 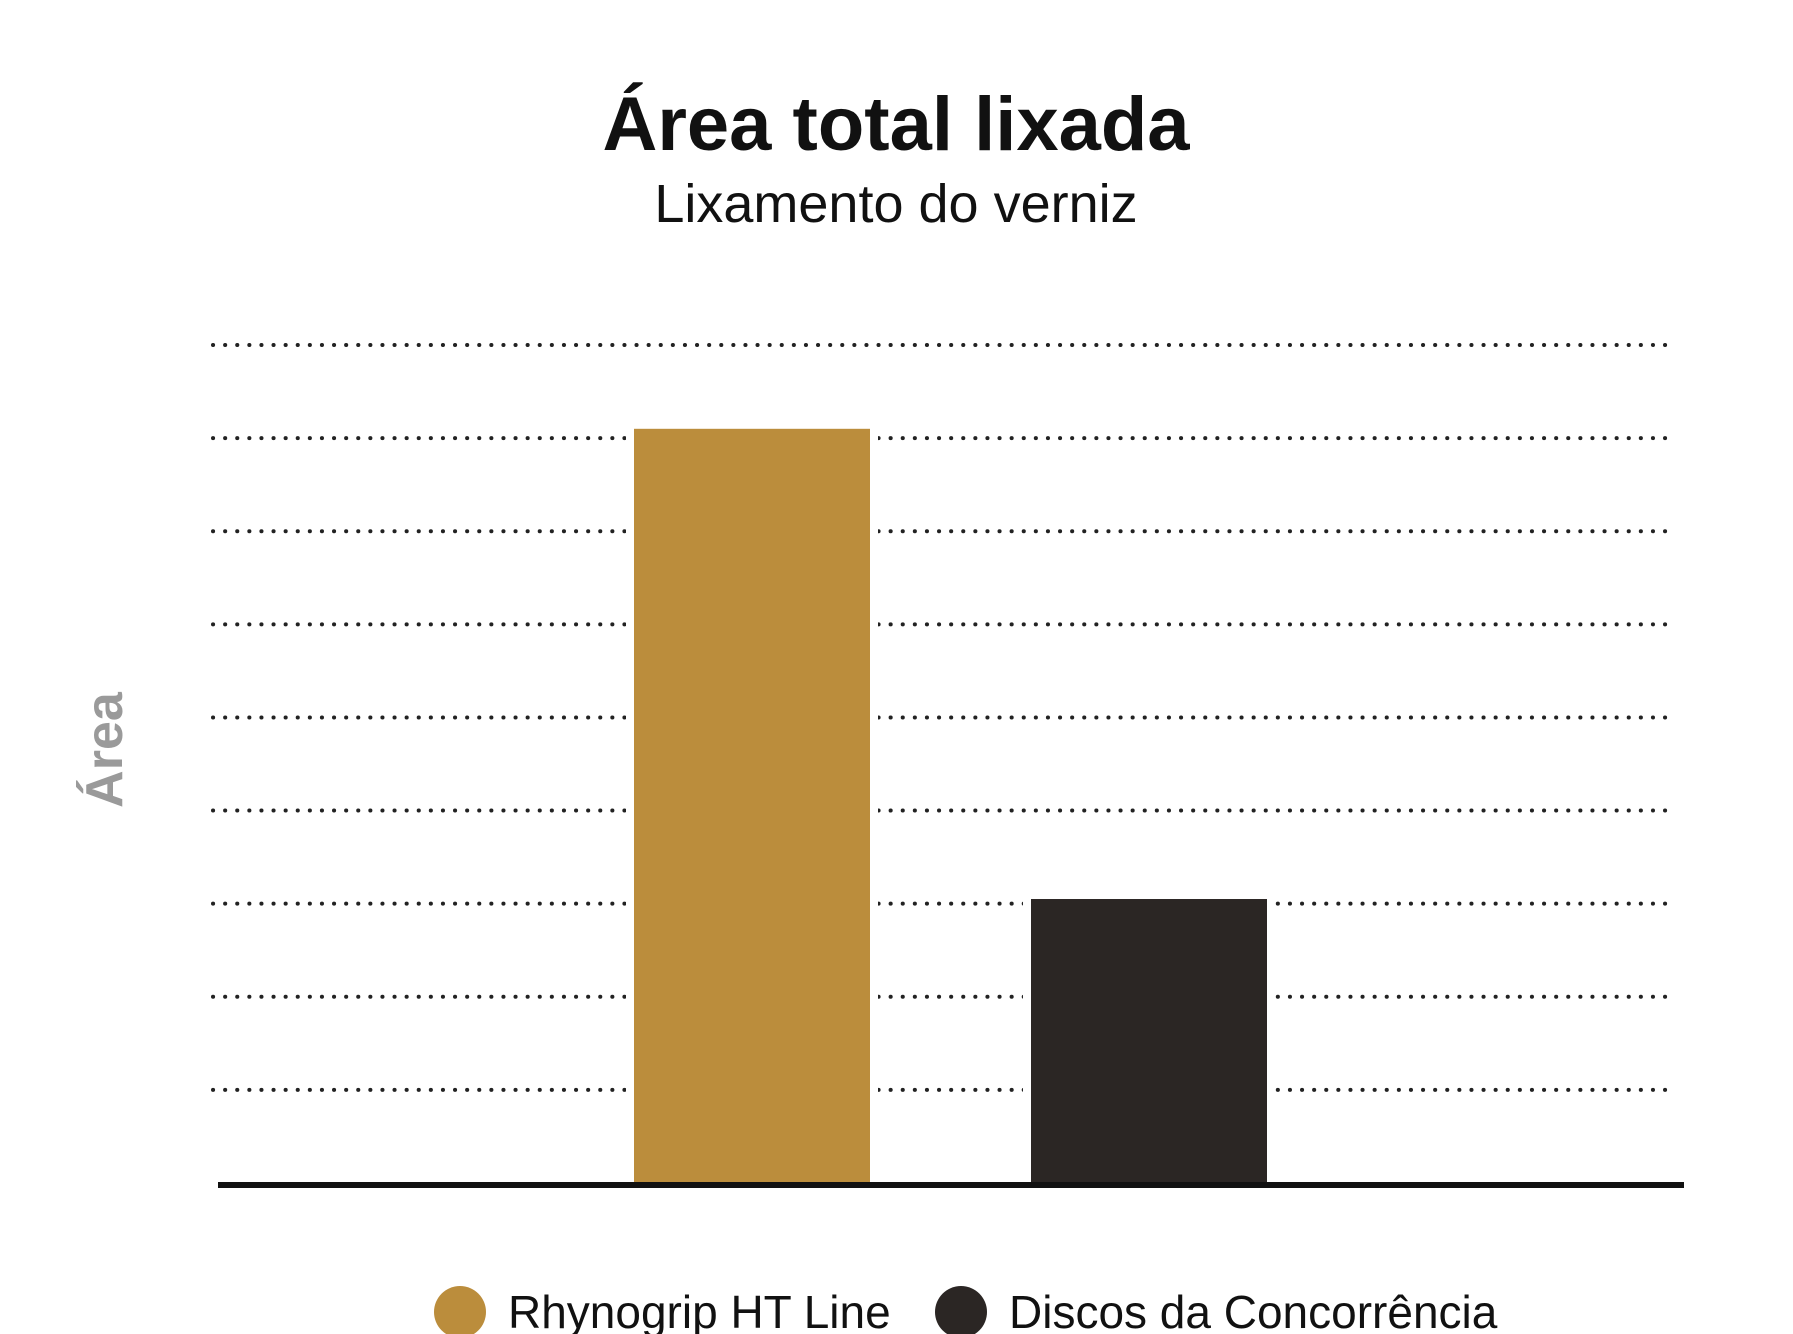 I want to click on bar-rhynogrip, so click(x=752, y=805).